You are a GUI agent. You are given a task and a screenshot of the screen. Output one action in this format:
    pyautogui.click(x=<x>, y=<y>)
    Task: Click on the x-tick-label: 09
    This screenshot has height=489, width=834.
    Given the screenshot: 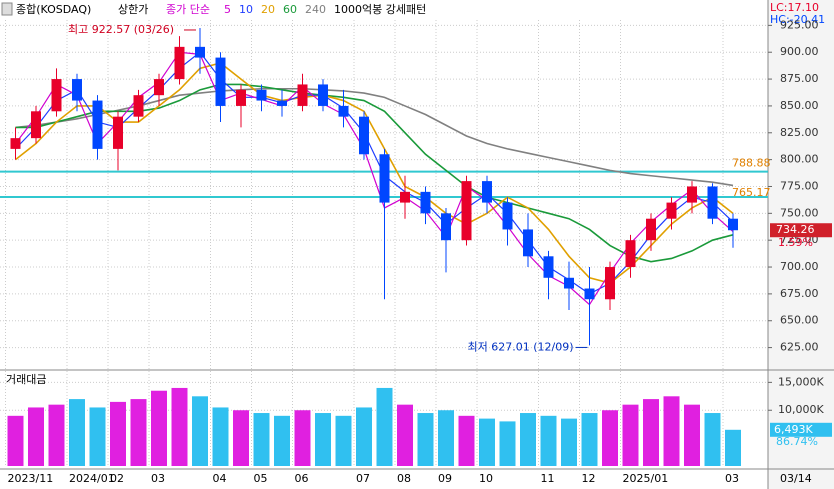 What is the action you would take?
    pyautogui.click(x=445, y=478)
    